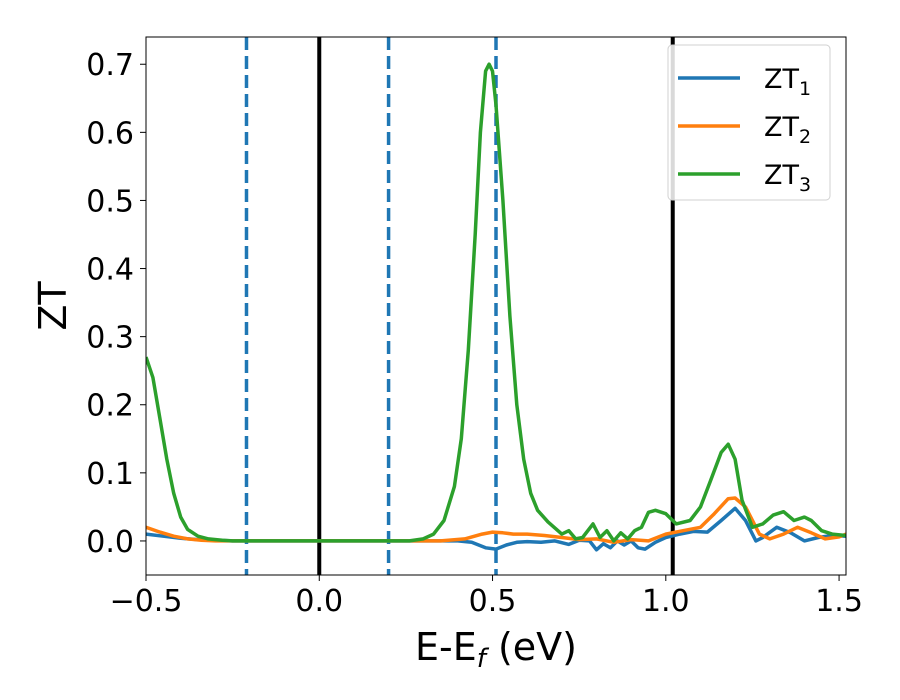 This screenshot has width=900, height=700. I want to click on x-tick-label: −0.5, so click(146, 601).